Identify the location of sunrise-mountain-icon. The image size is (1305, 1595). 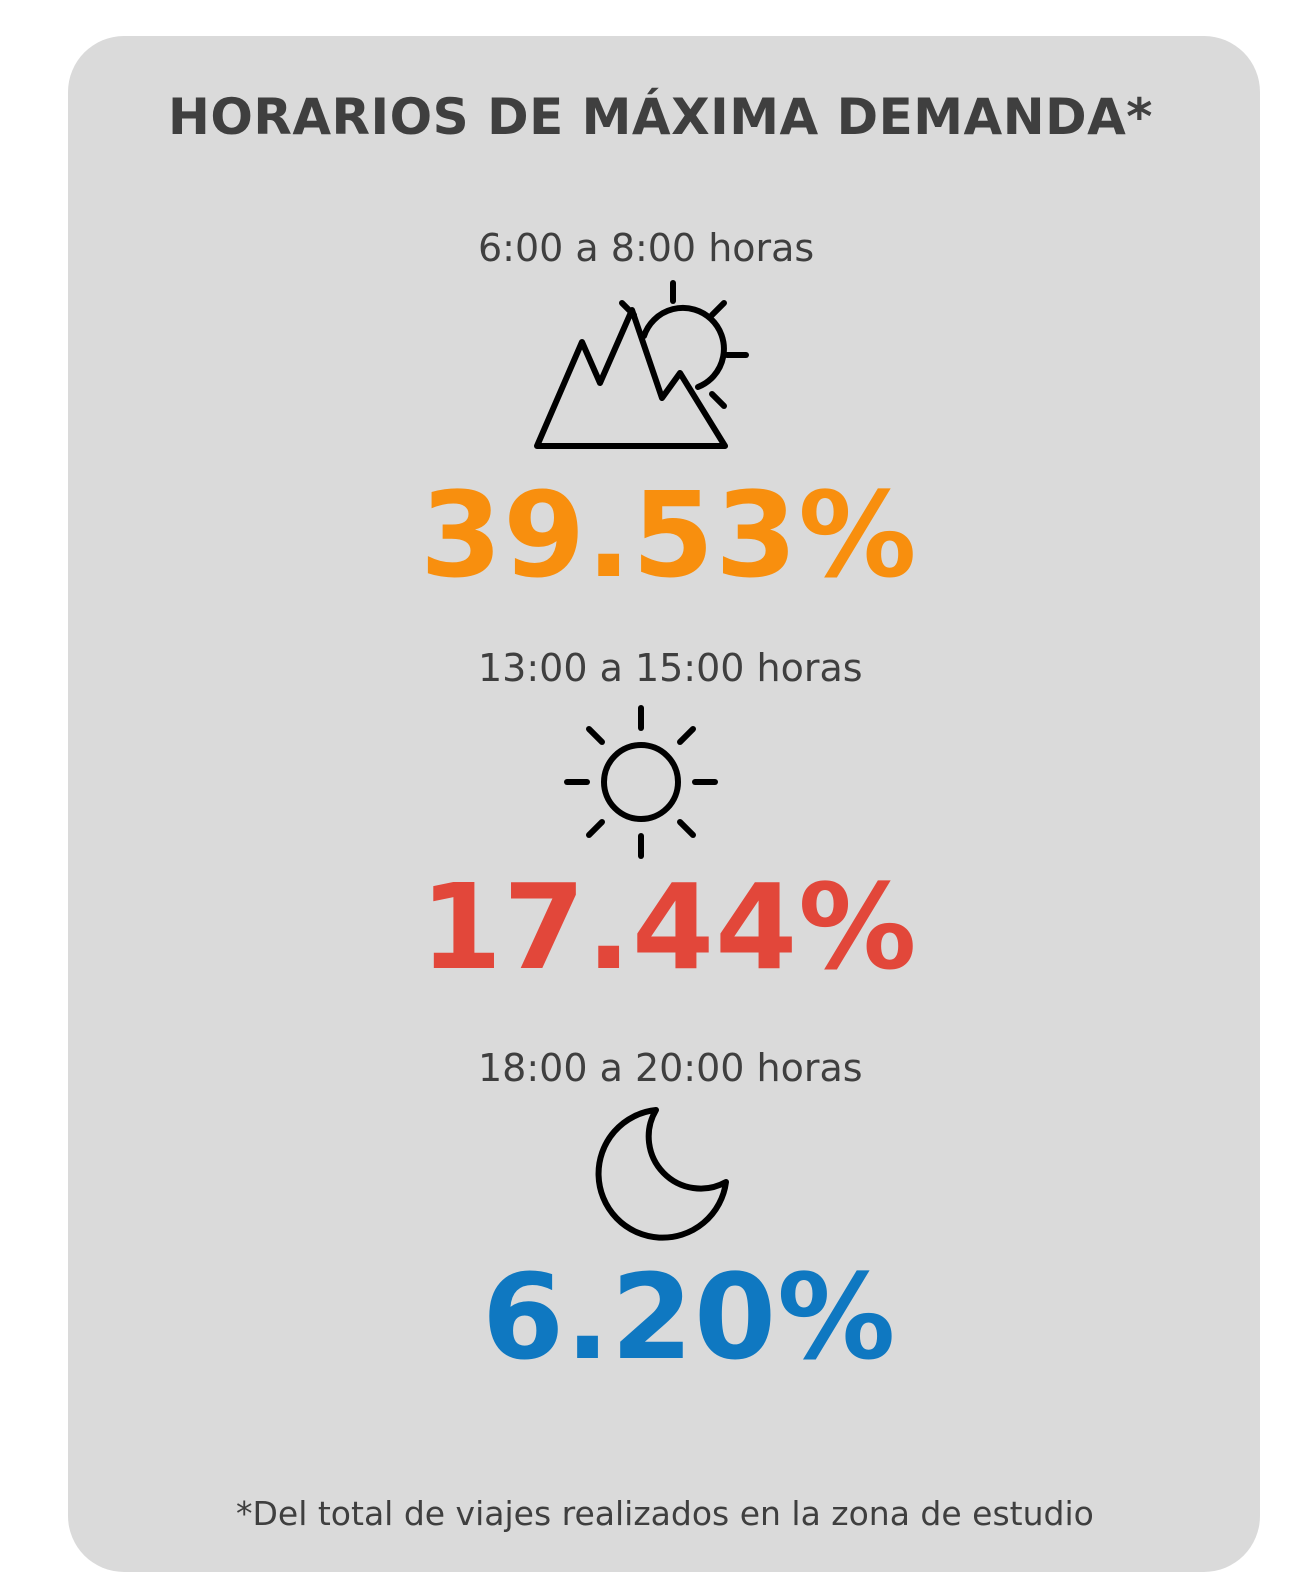
(645, 370).